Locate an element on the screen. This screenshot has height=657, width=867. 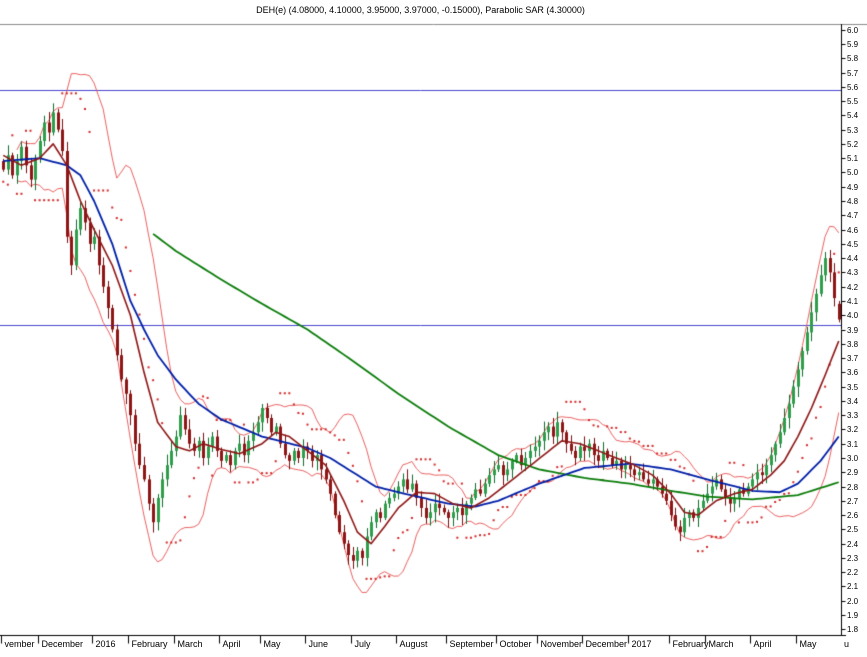
y-tick-label: 4.4 is located at coordinates (853, 258).